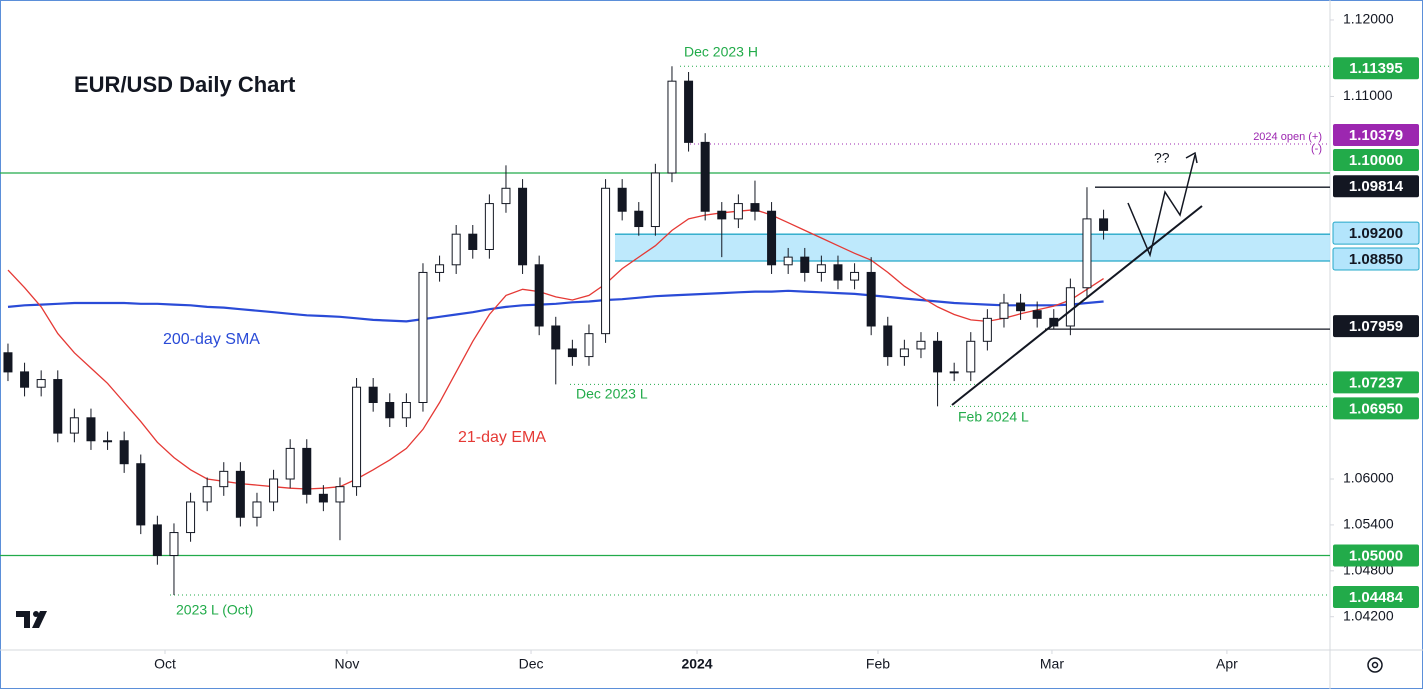  What do you see at coordinates (1368, 95) in the screenshot?
I see `y-tick-label: 1.11000` at bounding box center [1368, 95].